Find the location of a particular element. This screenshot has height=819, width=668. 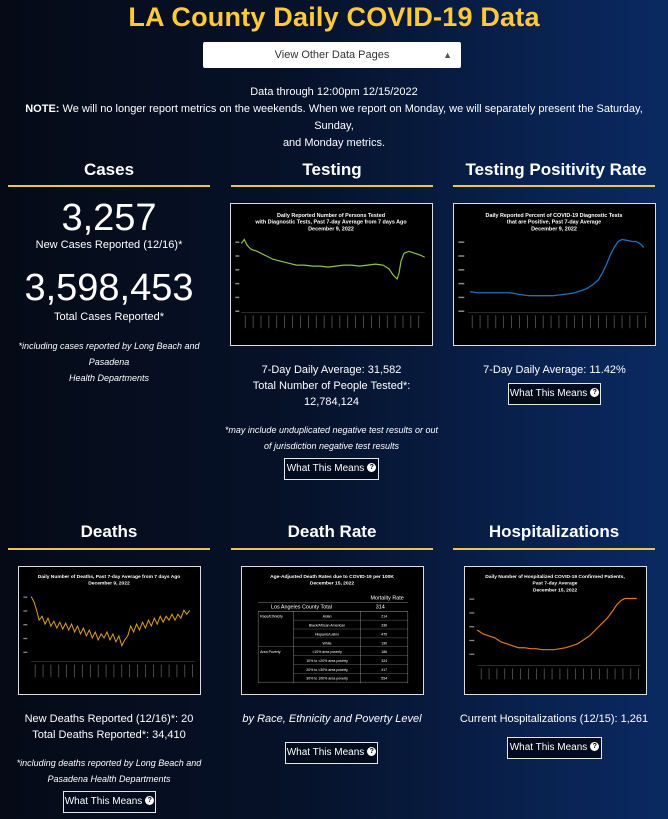

death-rate-row-value: 190 is located at coordinates (384, 643).